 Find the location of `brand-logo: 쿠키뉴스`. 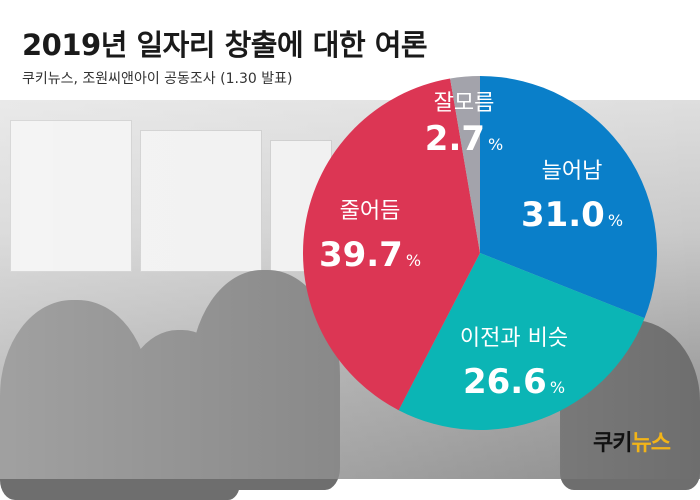

brand-logo: 쿠키뉴스 is located at coordinates (632, 441).